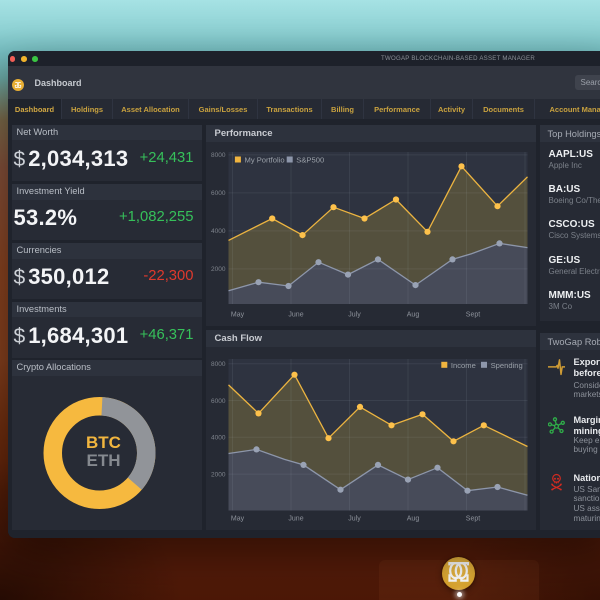 Image resolution: width=600 pixels, height=600 pixels. What do you see at coordinates (462, 365) in the screenshot?
I see `svg-text: Income` at bounding box center [462, 365].